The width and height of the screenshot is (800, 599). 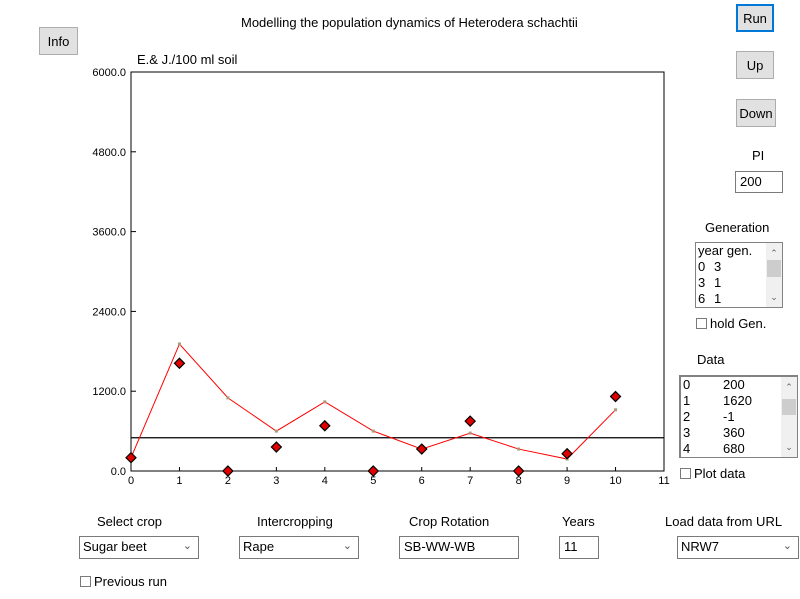 I want to click on list-item: 3 360, so click(x=739, y=433).